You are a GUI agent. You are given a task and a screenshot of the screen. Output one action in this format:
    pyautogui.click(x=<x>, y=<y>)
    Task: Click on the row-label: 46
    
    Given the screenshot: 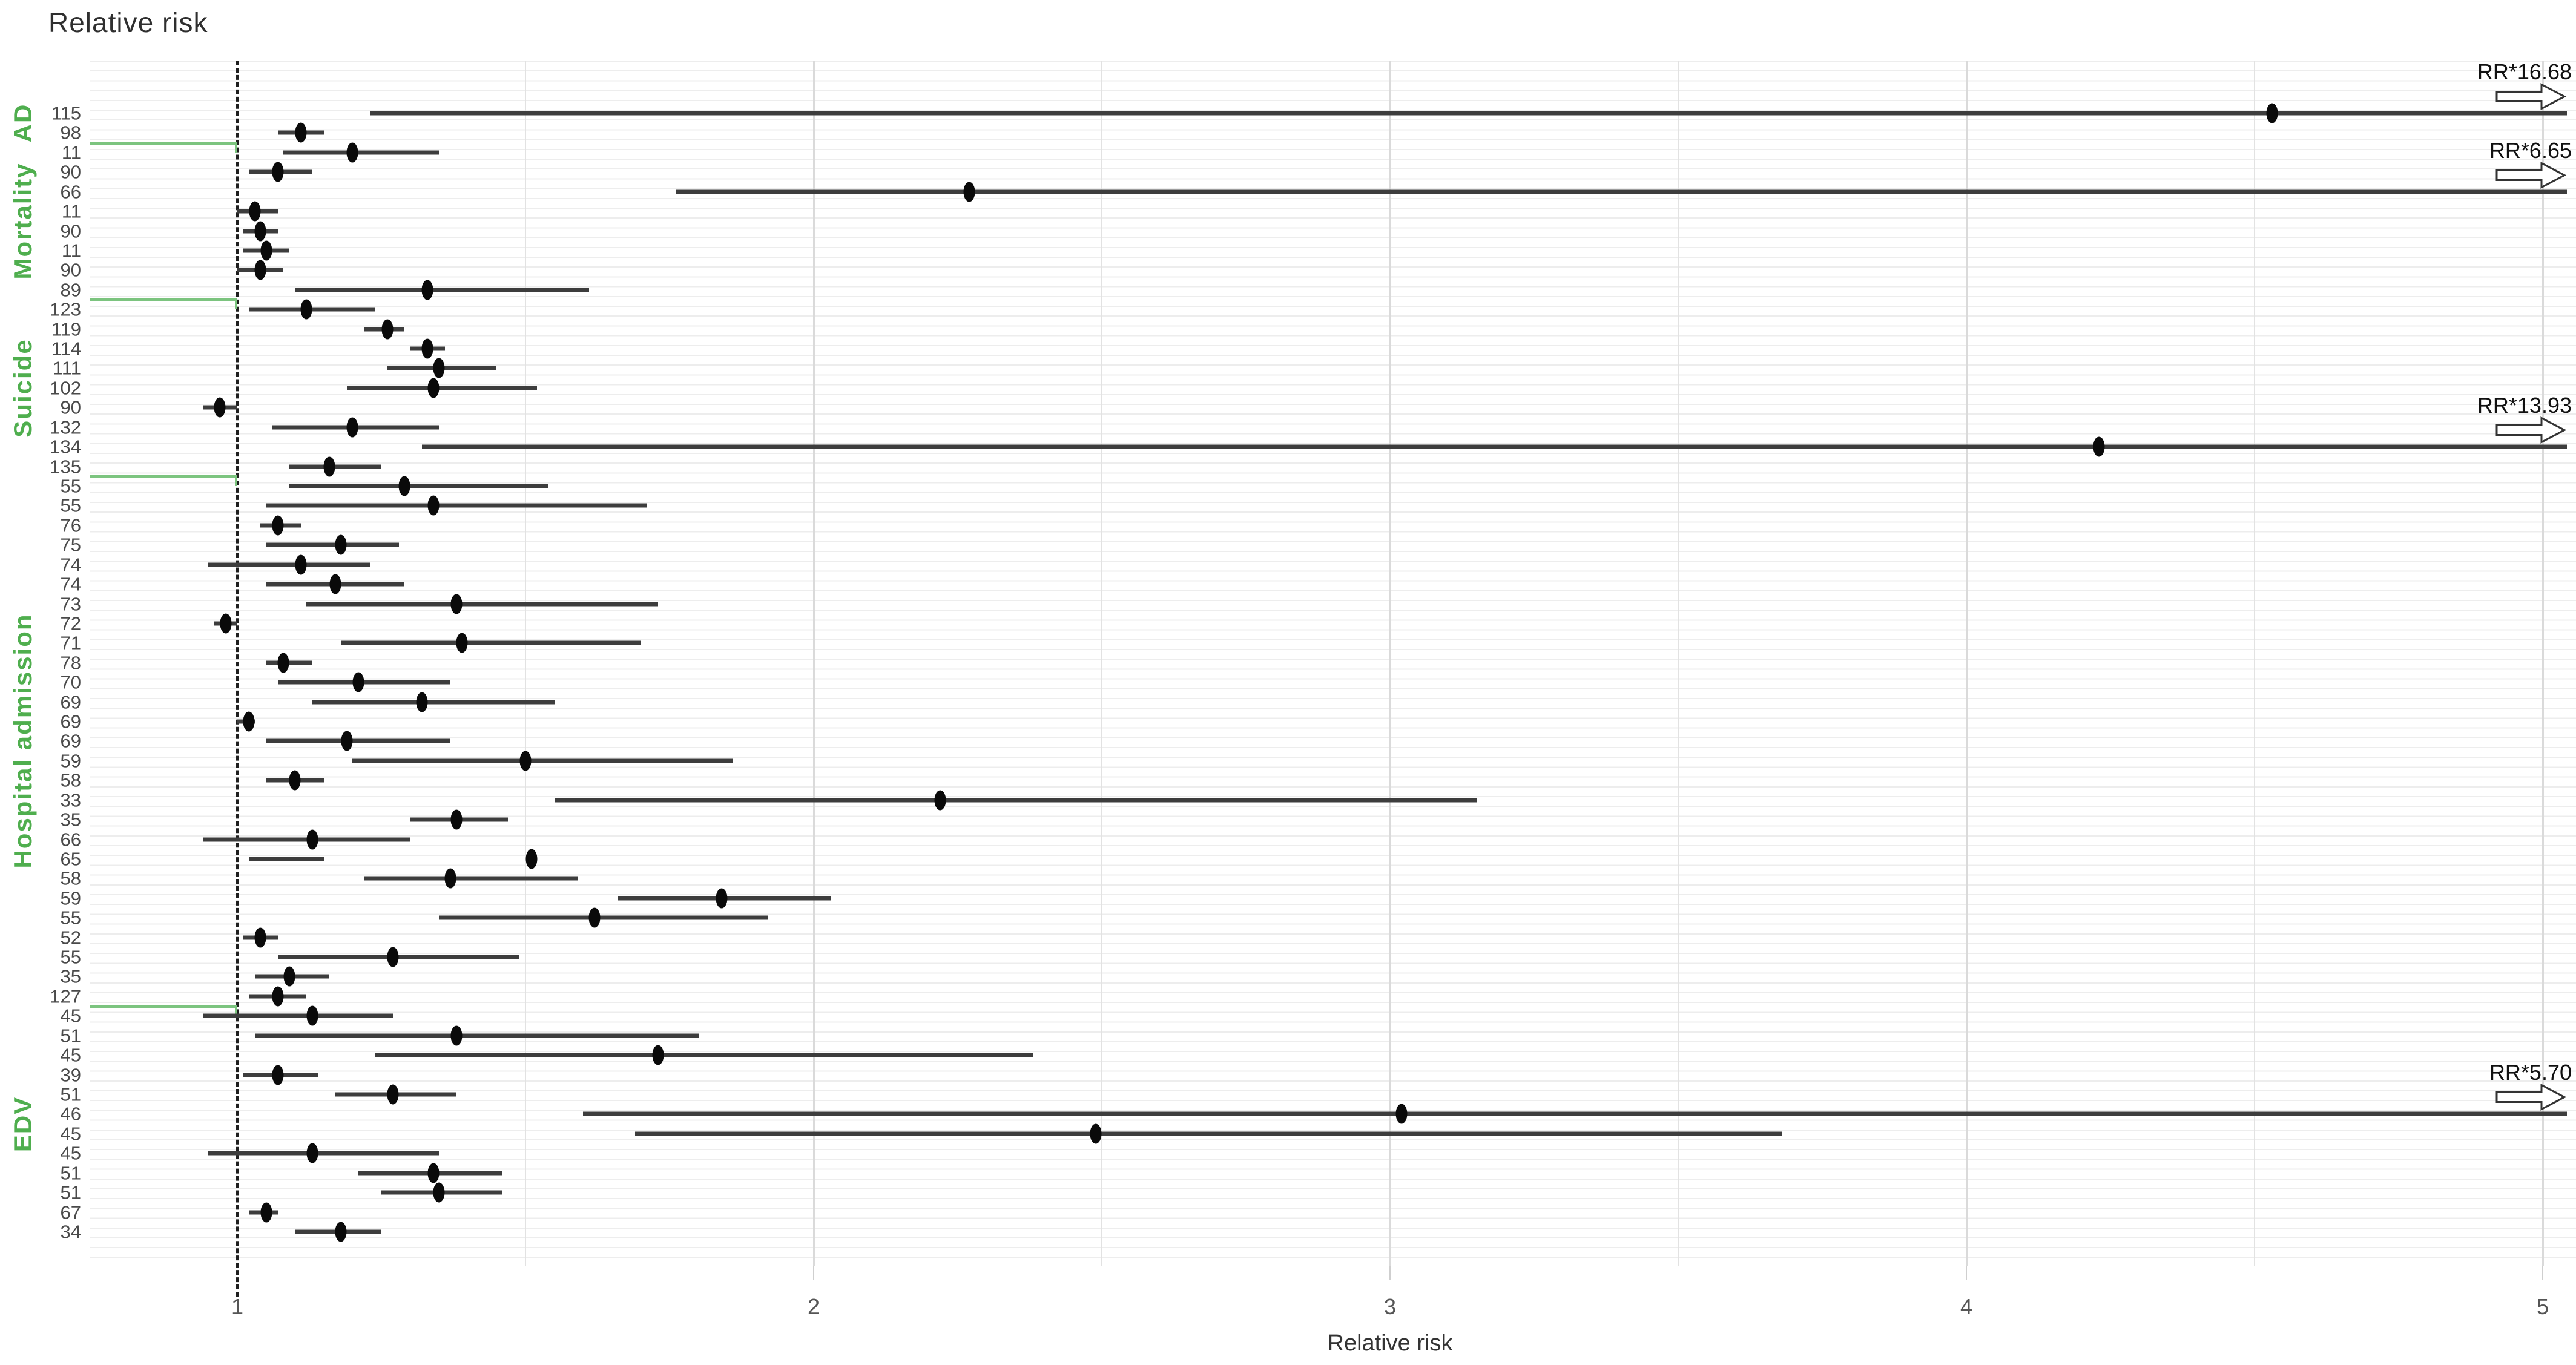 What is the action you would take?
    pyautogui.click(x=70, y=1114)
    